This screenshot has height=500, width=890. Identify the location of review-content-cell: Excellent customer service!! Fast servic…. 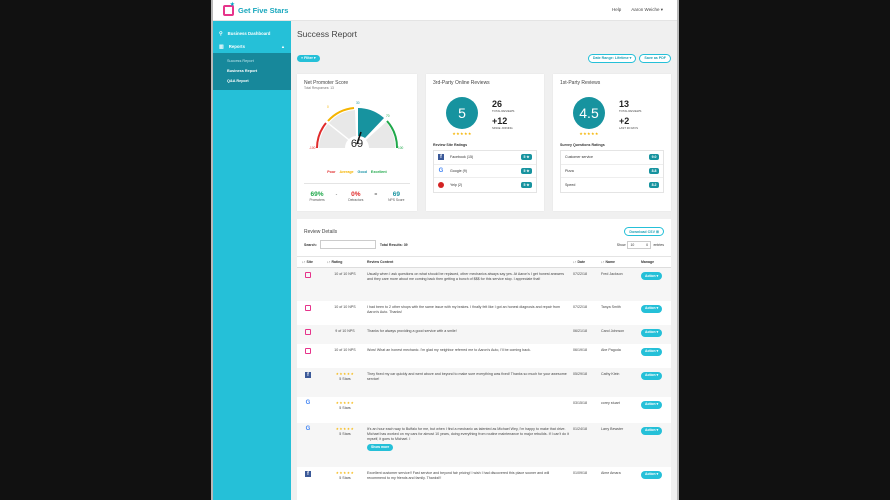
(468, 482).